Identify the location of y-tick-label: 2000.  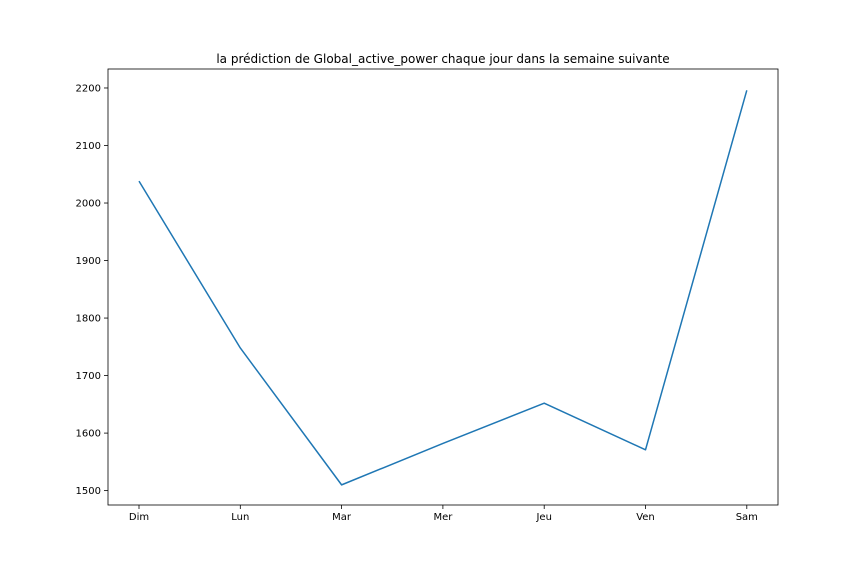
(88, 204).